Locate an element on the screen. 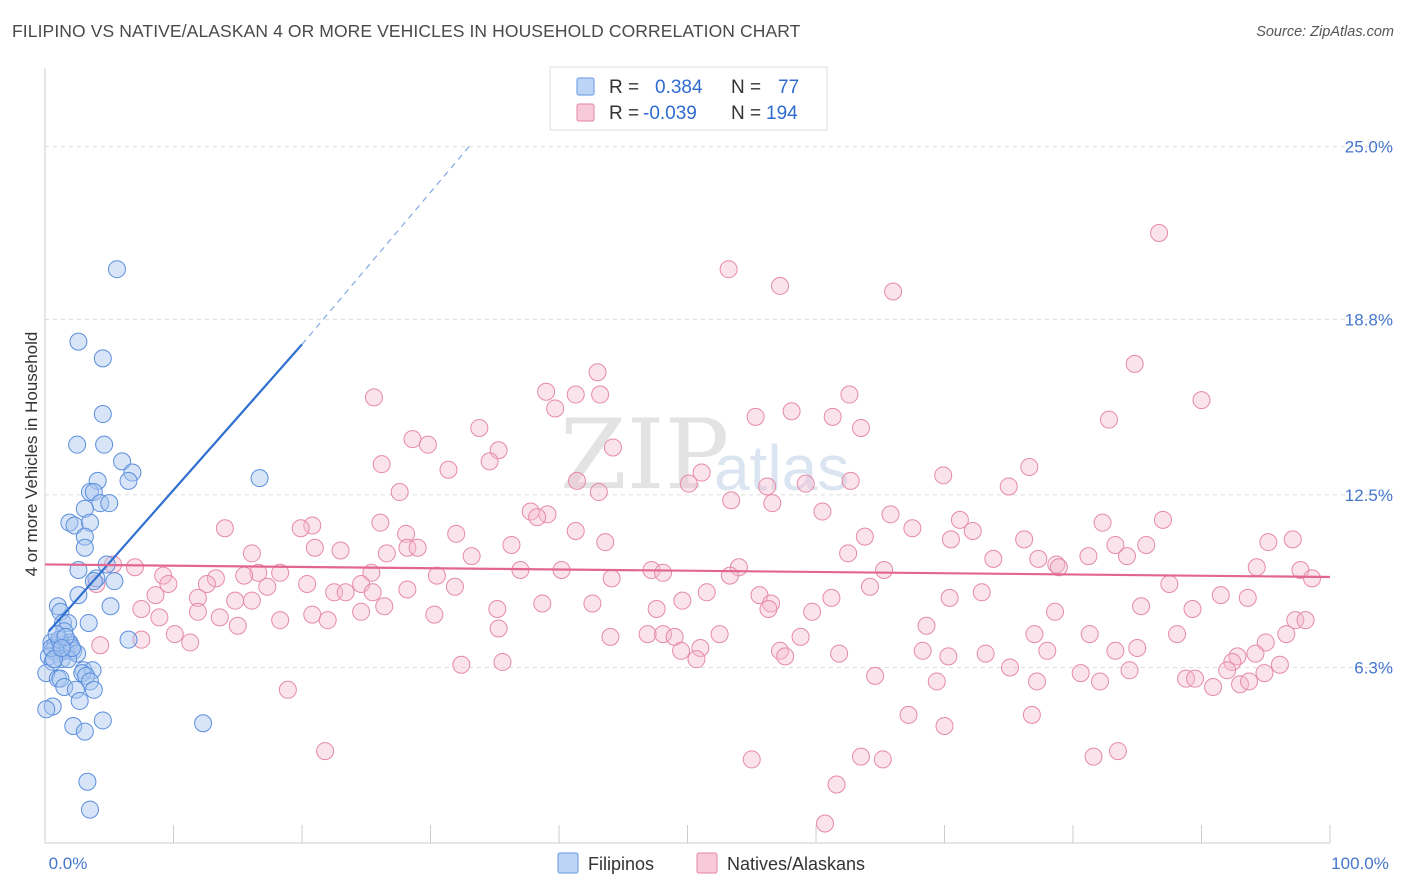  x-tick-label-max: 100.0% is located at coordinates (1360, 863).